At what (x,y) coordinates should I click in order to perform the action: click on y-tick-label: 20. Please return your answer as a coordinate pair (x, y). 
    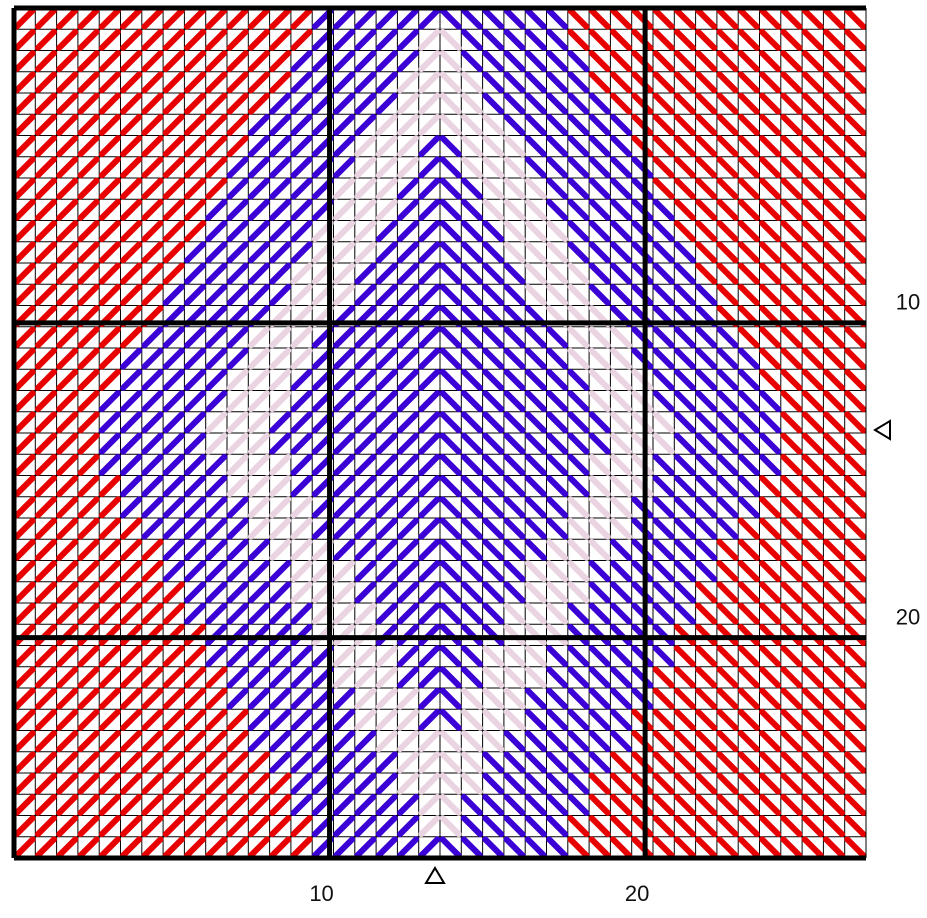
    Looking at the image, I should click on (908, 616).